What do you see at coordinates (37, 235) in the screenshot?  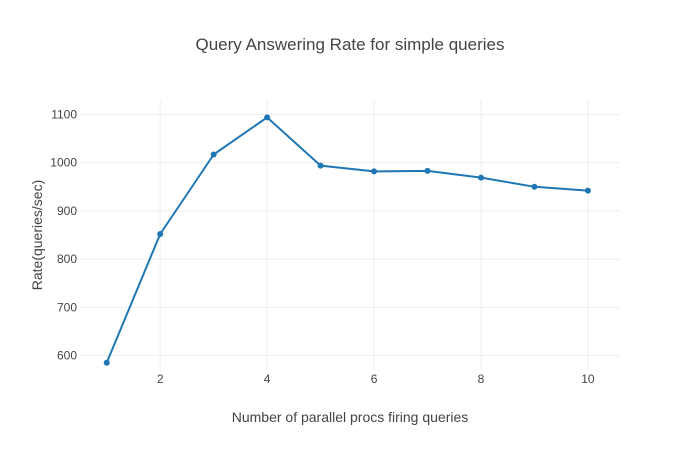 I see `y-axis-title: Rate(queries/sec)` at bounding box center [37, 235].